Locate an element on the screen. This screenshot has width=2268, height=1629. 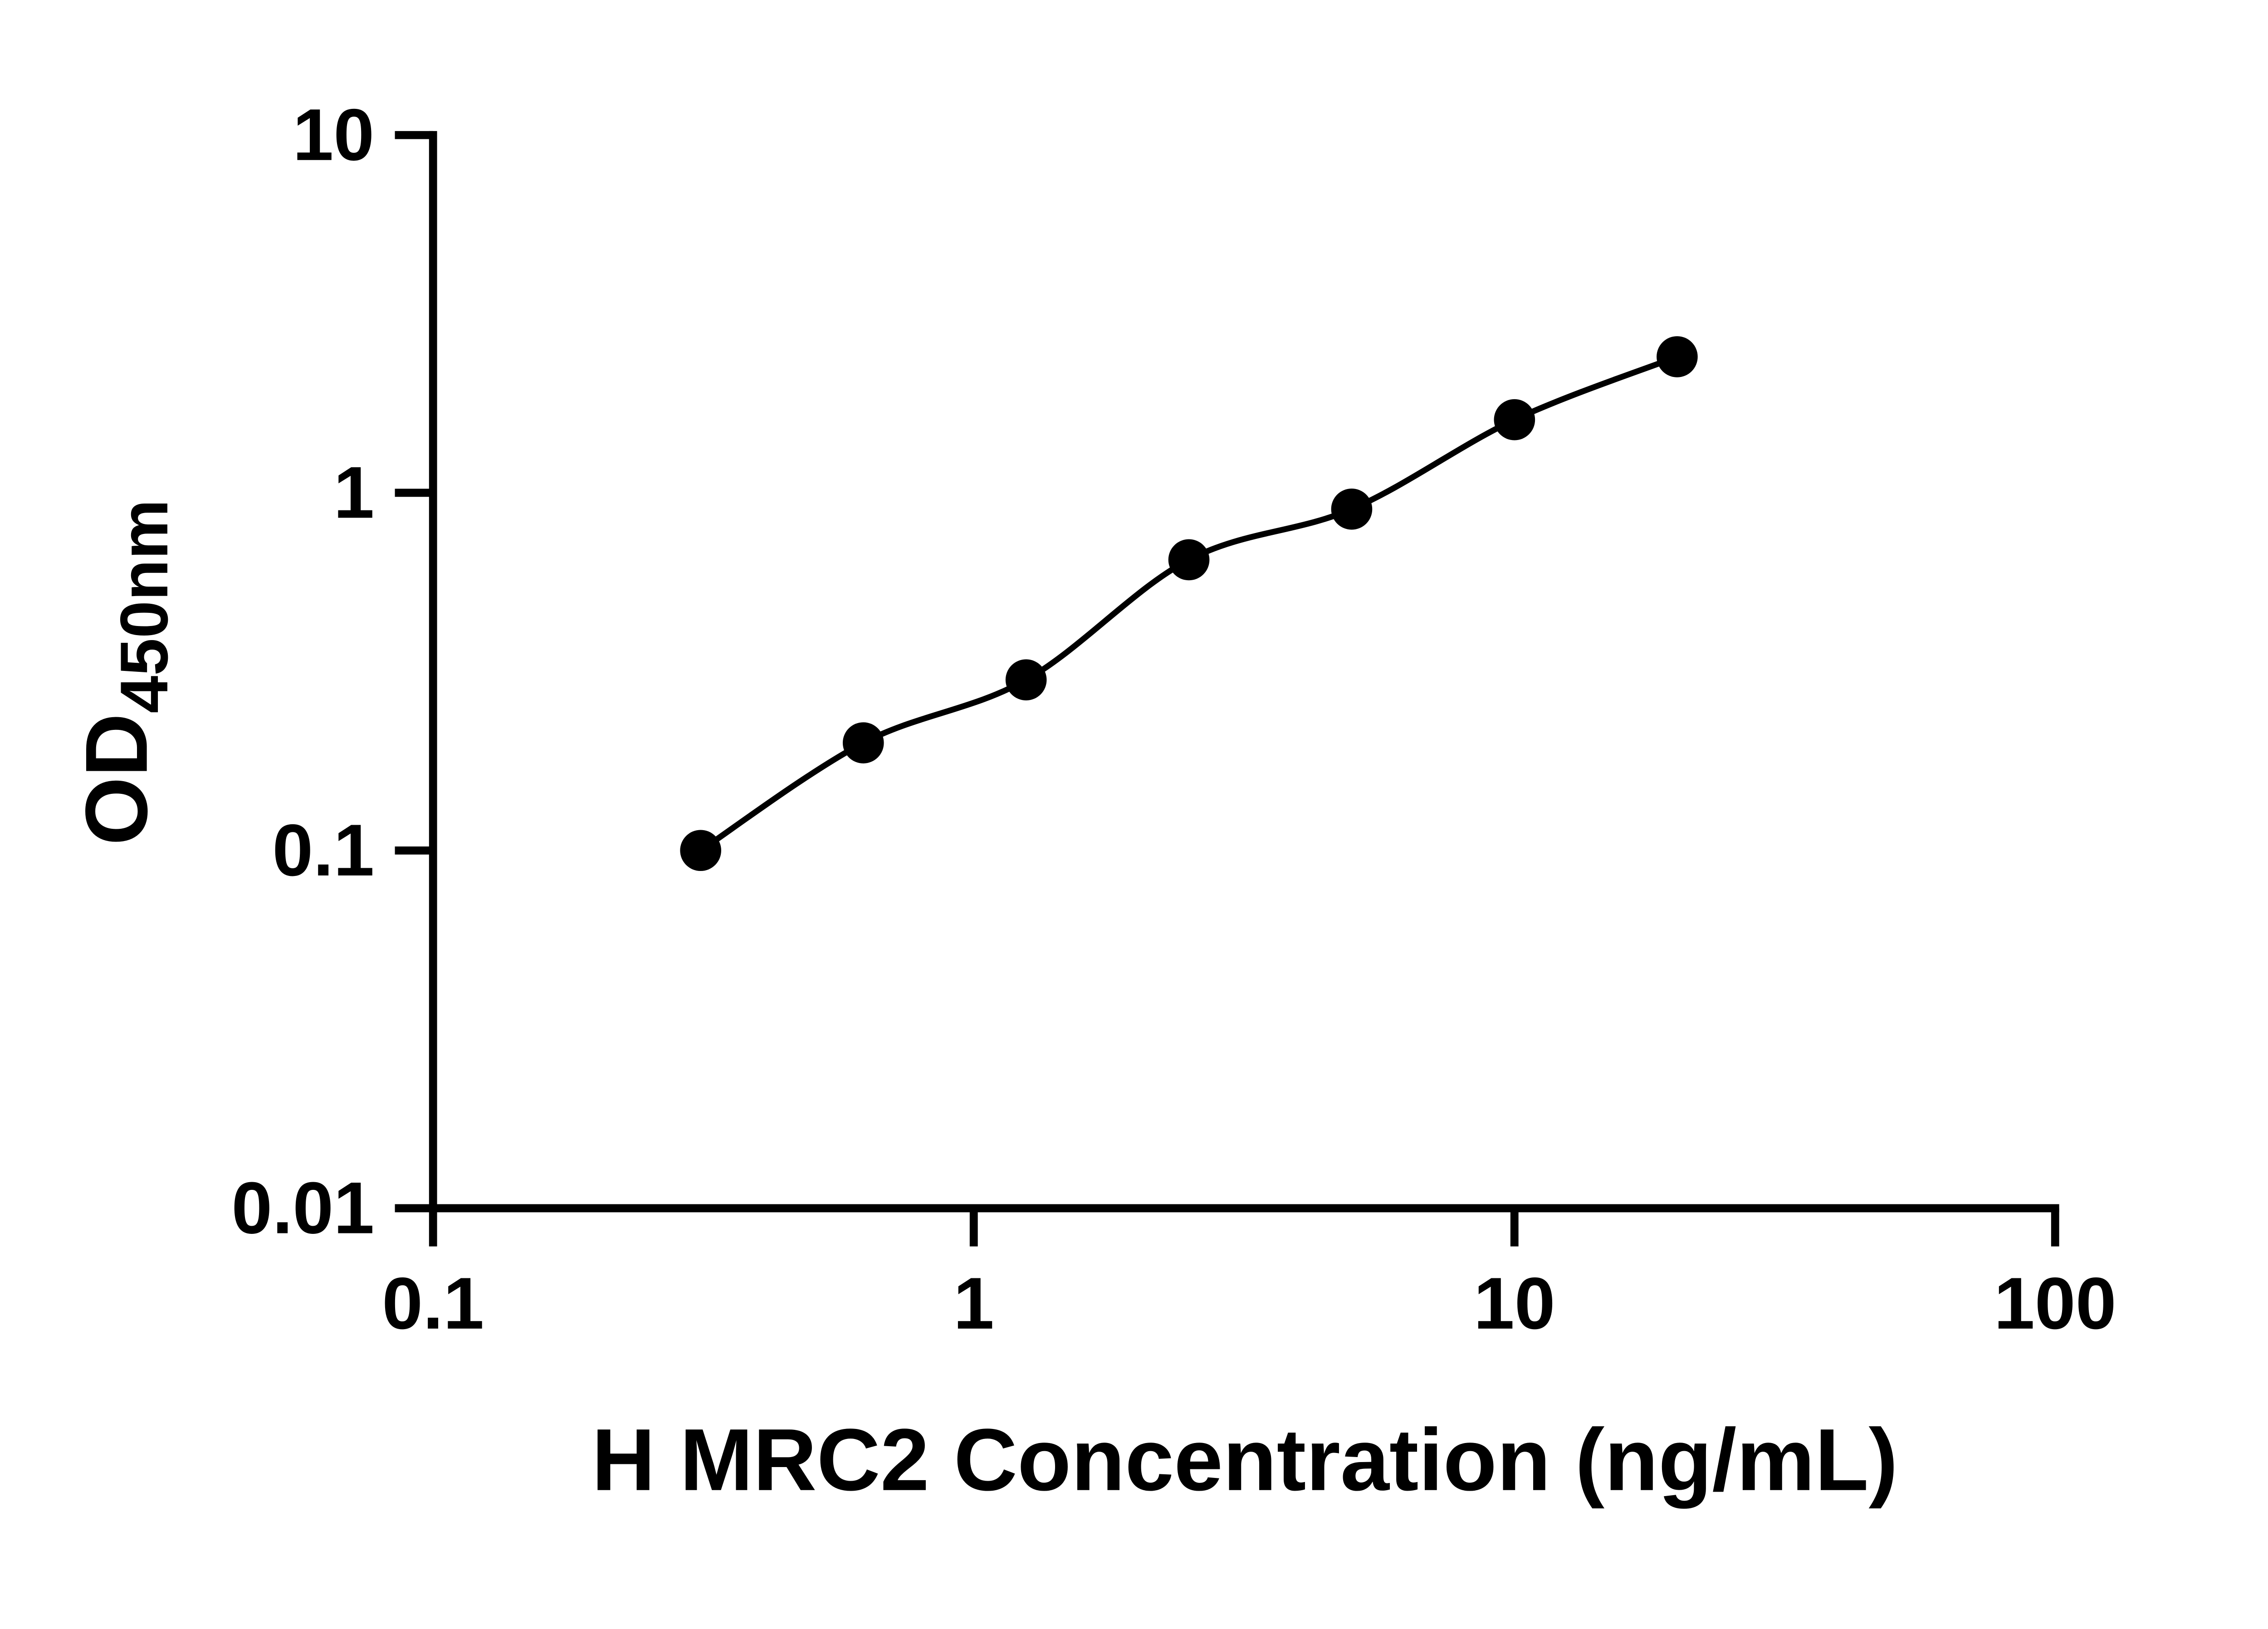
y-axis-tick-label: 1 is located at coordinates (353, 492).